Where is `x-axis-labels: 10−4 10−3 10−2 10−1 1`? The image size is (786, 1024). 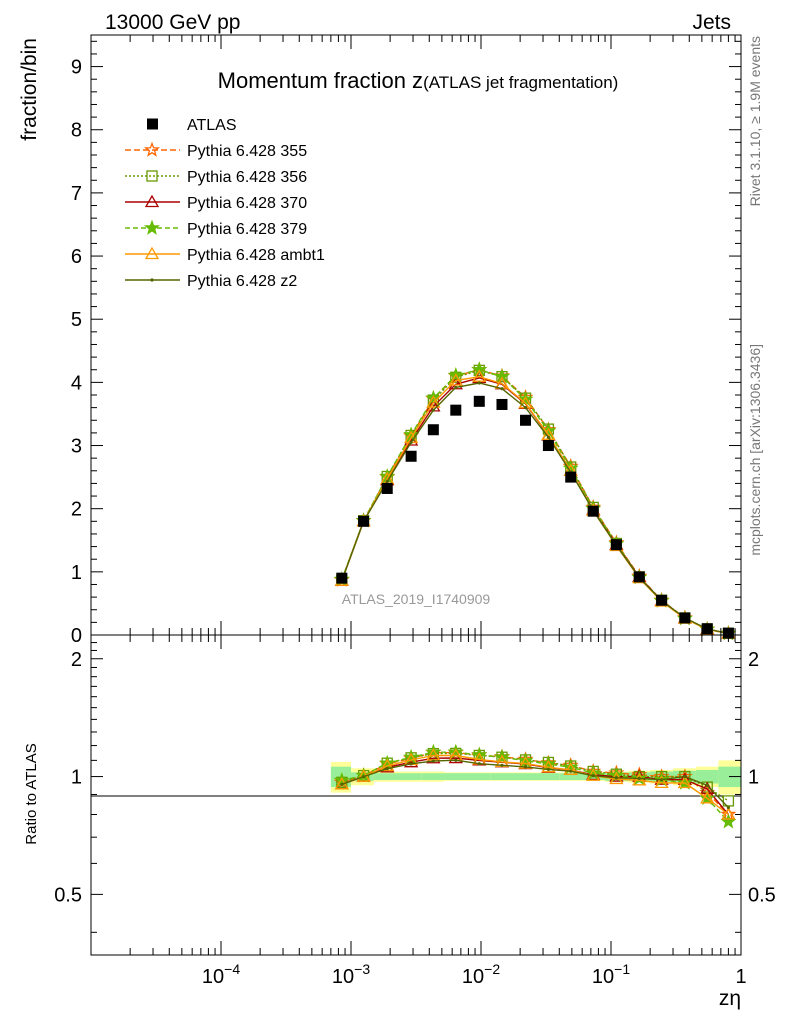
x-axis-labels: 10−4 10−3 10−2 10−1 1 is located at coordinates (474, 974).